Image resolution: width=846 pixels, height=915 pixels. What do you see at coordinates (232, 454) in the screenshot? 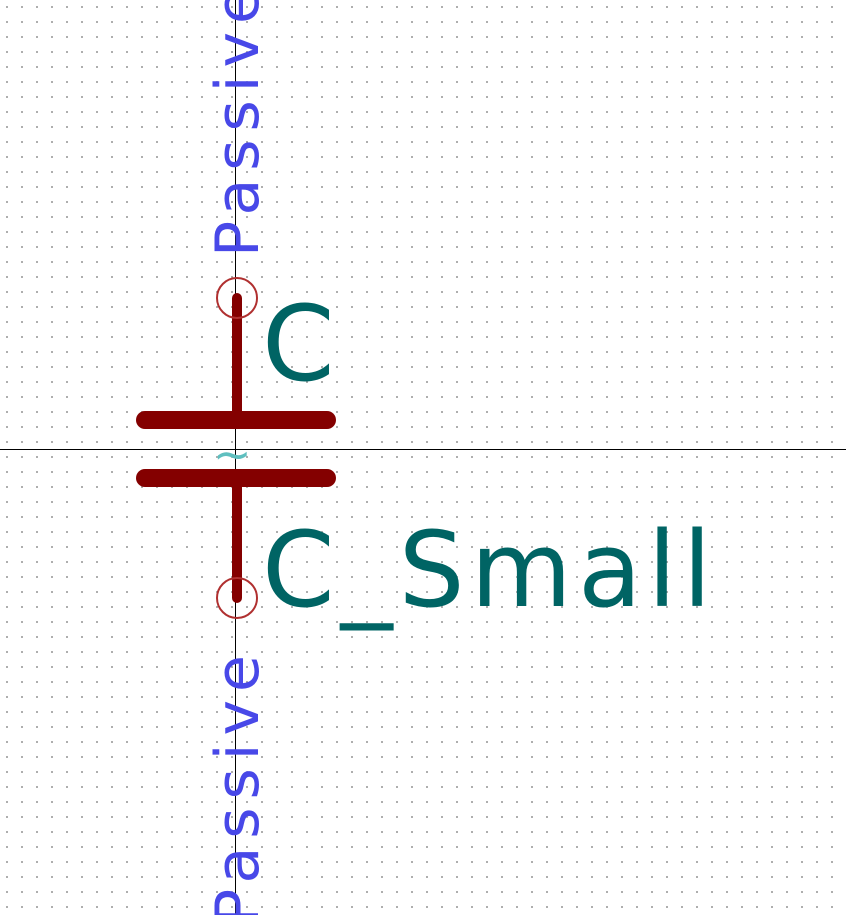
I see `anchor-tilde-icon: ~` at bounding box center [232, 454].